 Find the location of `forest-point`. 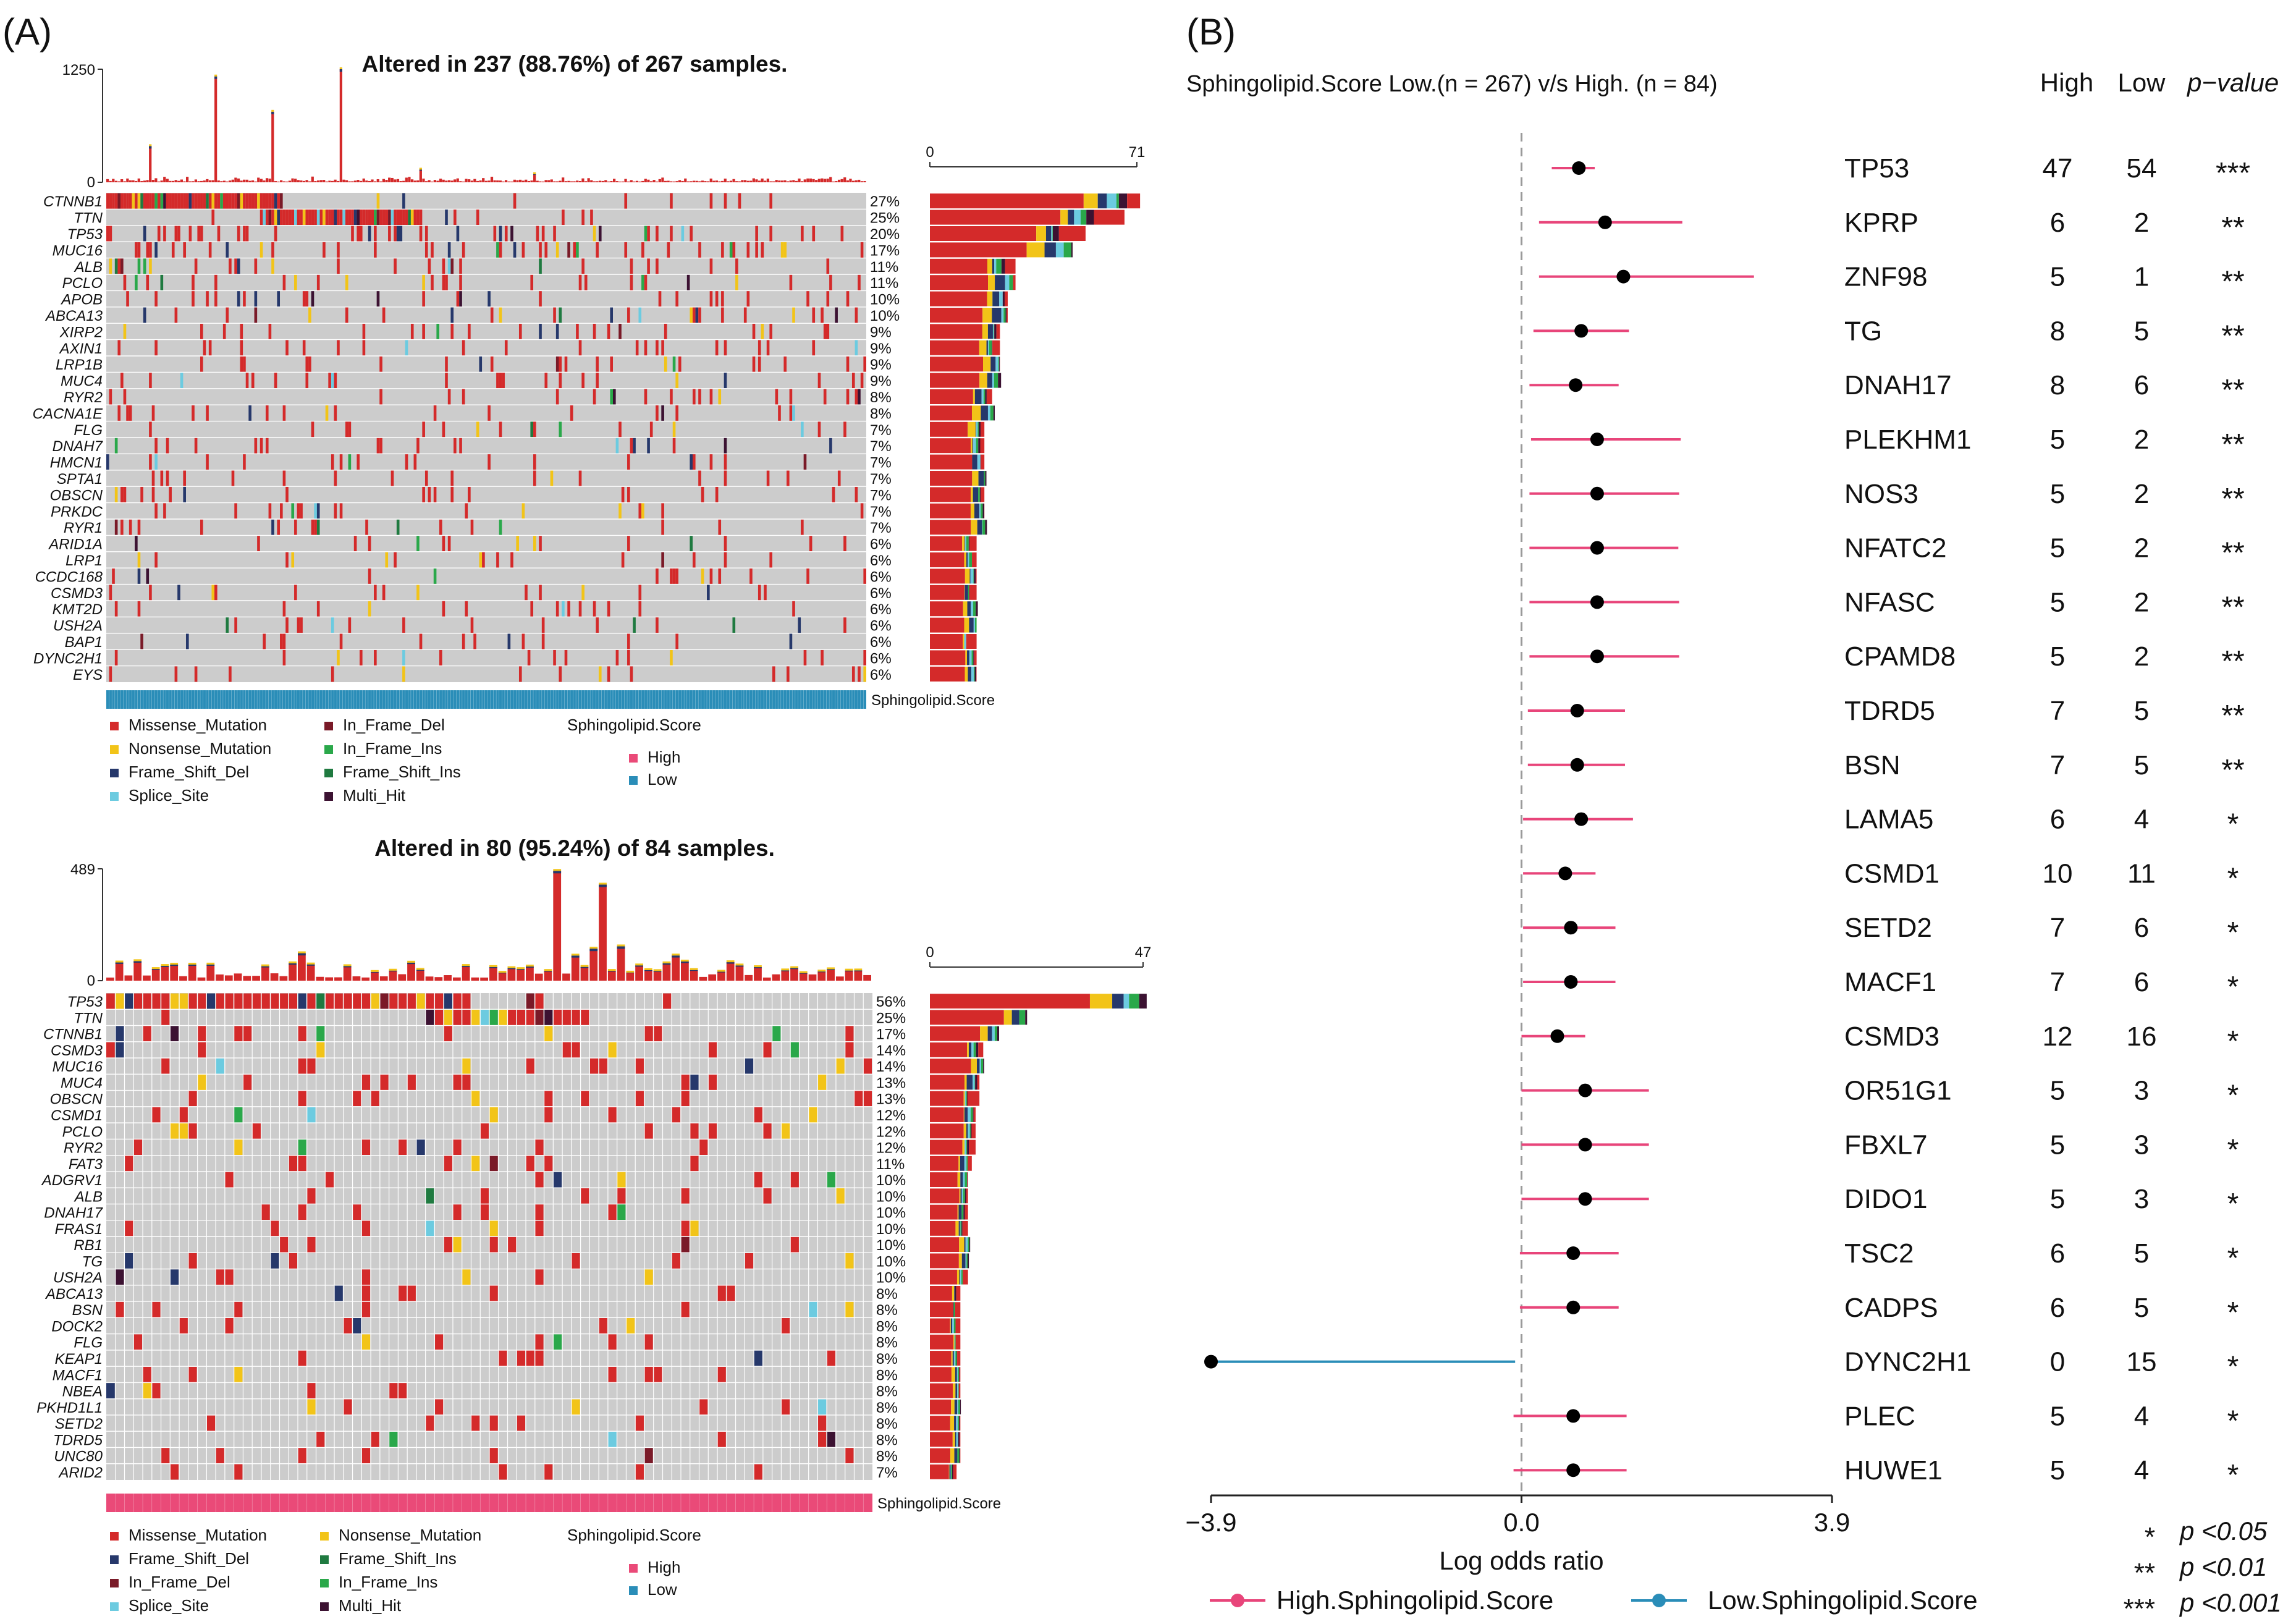

forest-point is located at coordinates (1577, 710).